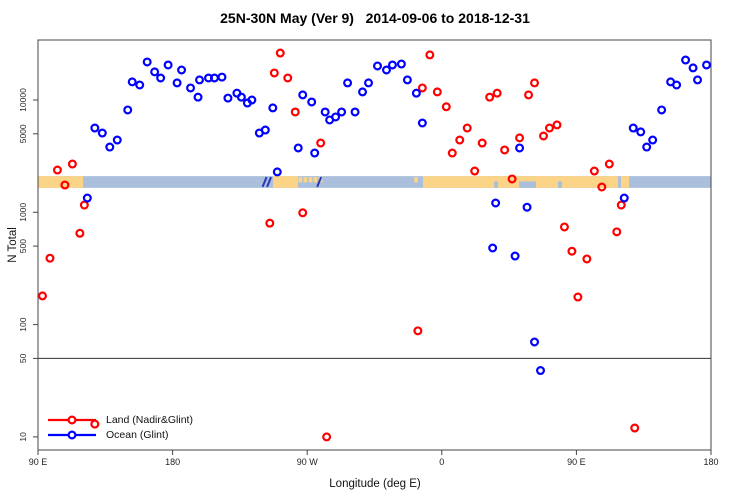 The image size is (750, 500). Describe the element at coordinates (72, 434) in the screenshot. I see `legend-symbol` at that location.